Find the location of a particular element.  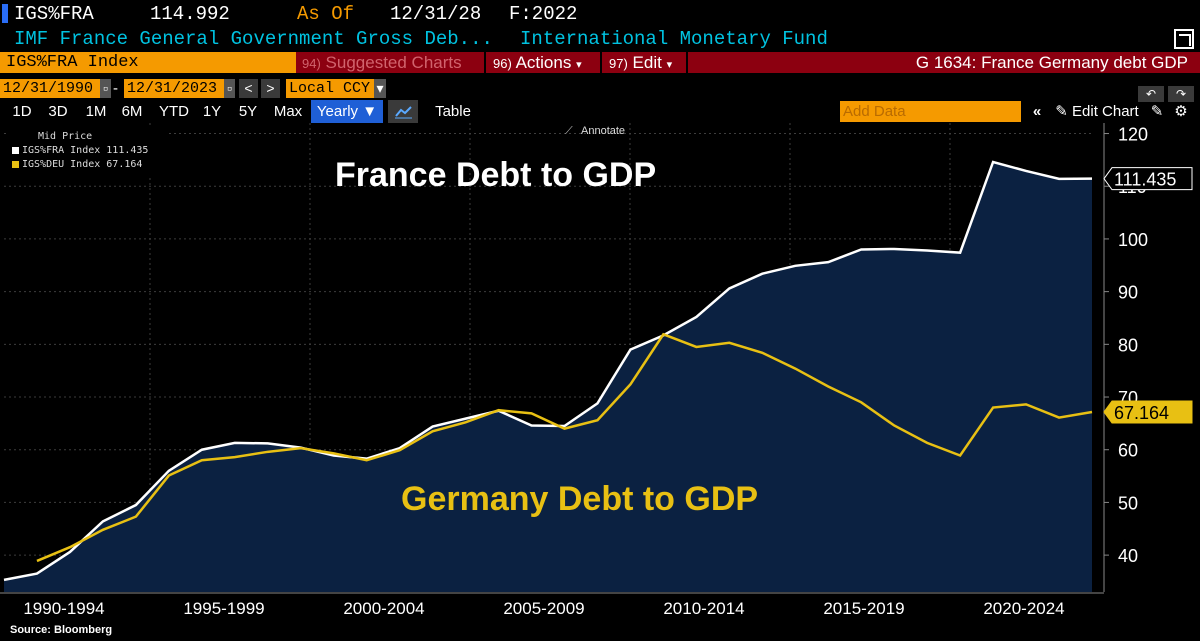

as-of-date: 12/31/28 is located at coordinates (436, 14).